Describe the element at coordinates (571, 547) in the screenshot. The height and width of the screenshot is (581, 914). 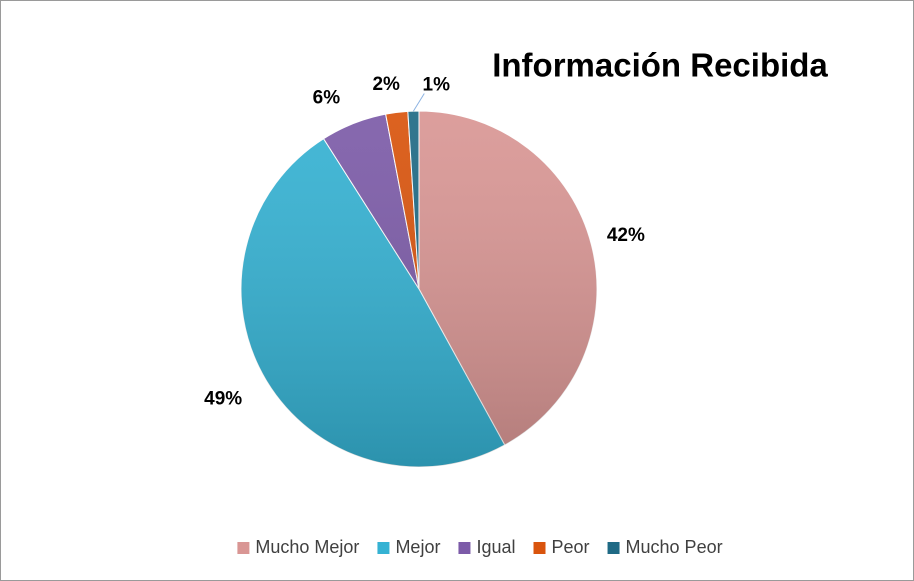
I see `legend-label: Peor` at that location.